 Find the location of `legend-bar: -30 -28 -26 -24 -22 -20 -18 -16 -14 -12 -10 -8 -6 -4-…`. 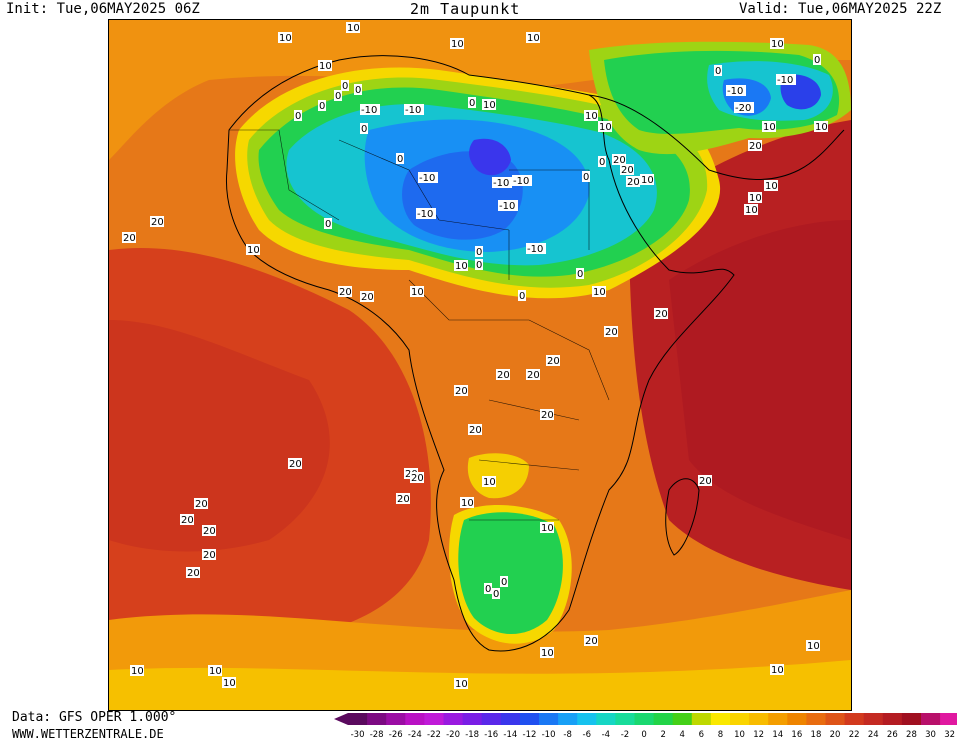

legend-bar: -30 -28 -26 -24 -22 -20 -18 -16 -14 -12 -10 -8 -6 -4-… is located at coordinates (646, 726).